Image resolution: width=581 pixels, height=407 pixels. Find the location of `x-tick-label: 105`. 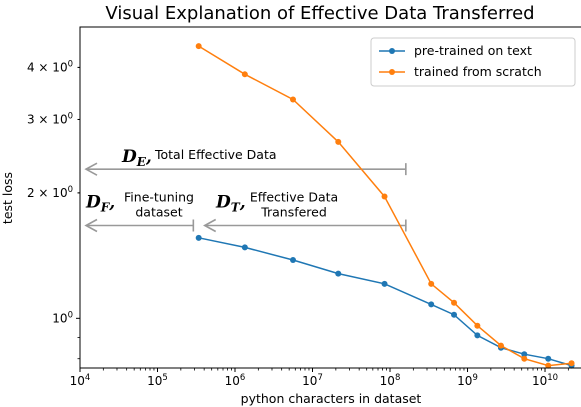

x-tick-label: 105 is located at coordinates (157, 380).